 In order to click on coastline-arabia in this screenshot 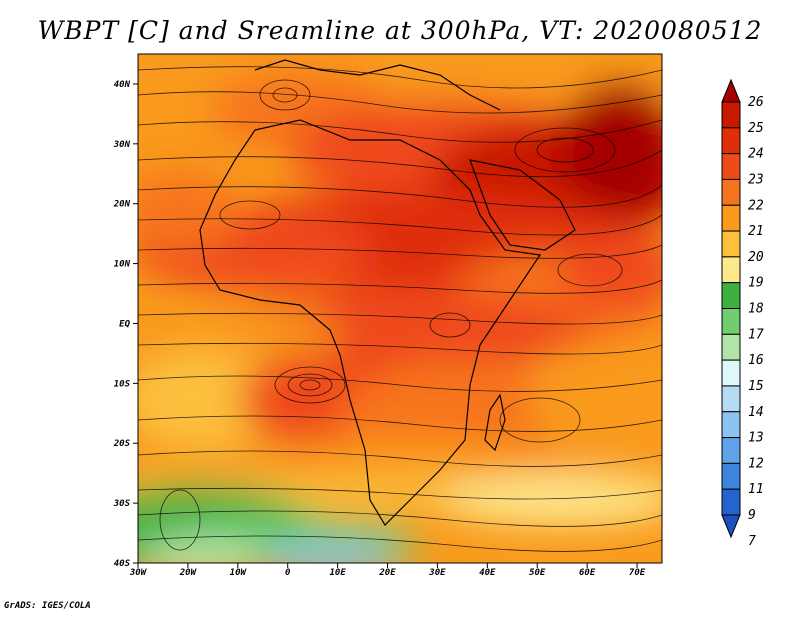, I will do `click(522, 205)`.